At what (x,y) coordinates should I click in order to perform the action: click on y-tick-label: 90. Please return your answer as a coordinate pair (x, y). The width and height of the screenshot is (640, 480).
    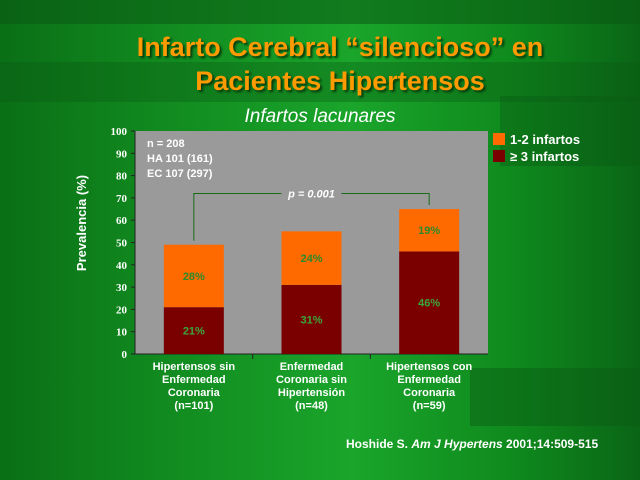
    Looking at the image, I should click on (122, 154).